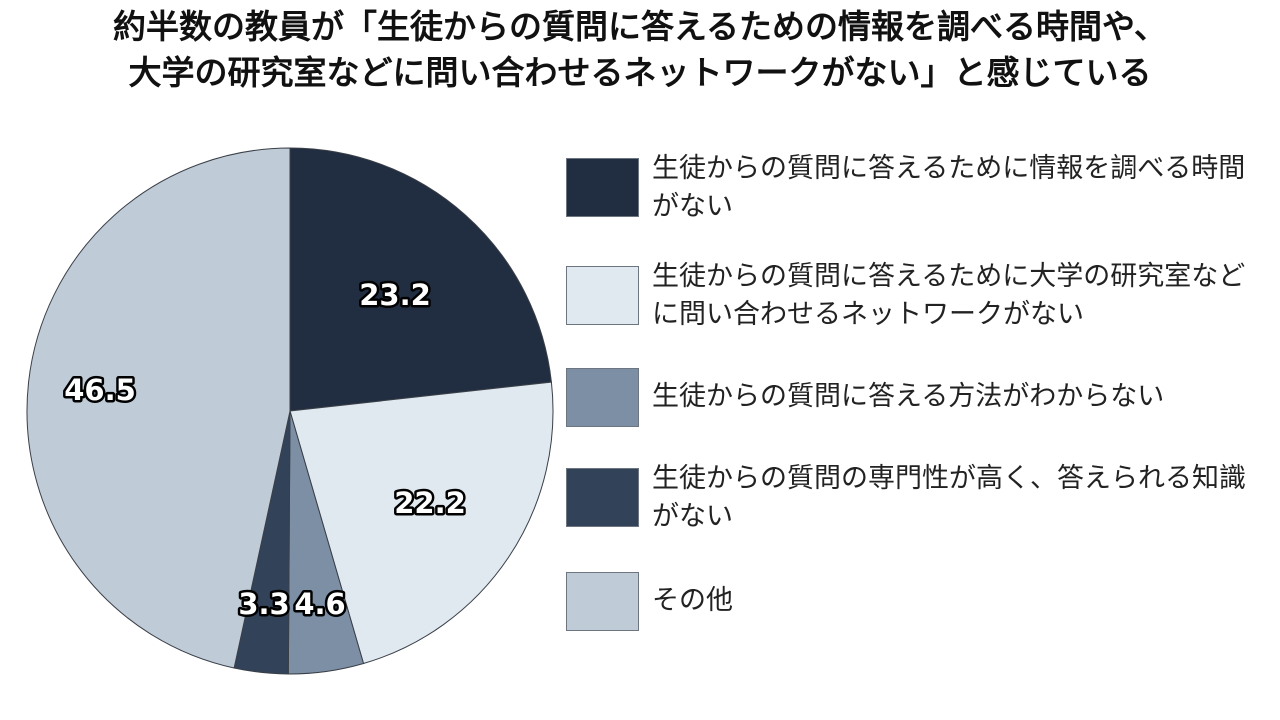 This screenshot has height=720, width=1280. What do you see at coordinates (640, 72) in the screenshot?
I see `chart-title-line-2: 大学の研究室などに問い合わせるネットワークがない」と感じている` at bounding box center [640, 72].